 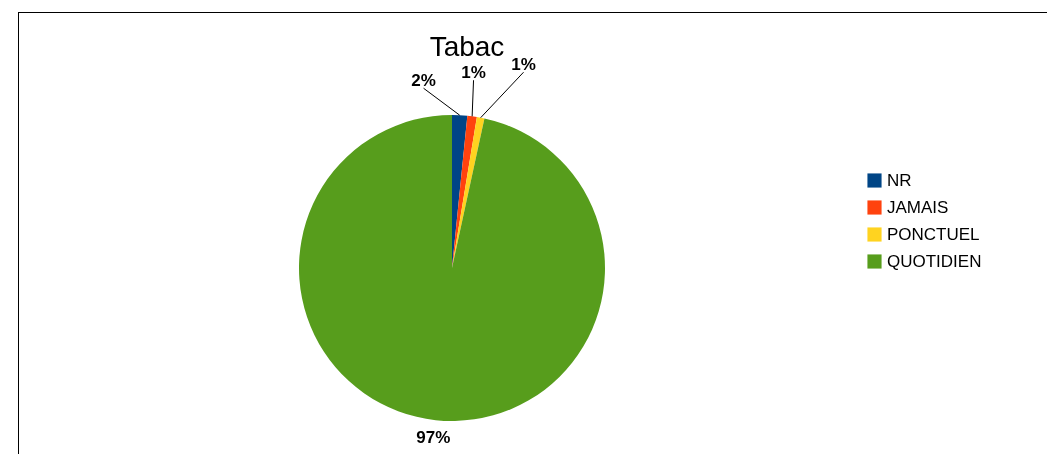 I want to click on legend-label: PONCTUEL, so click(x=933, y=234).